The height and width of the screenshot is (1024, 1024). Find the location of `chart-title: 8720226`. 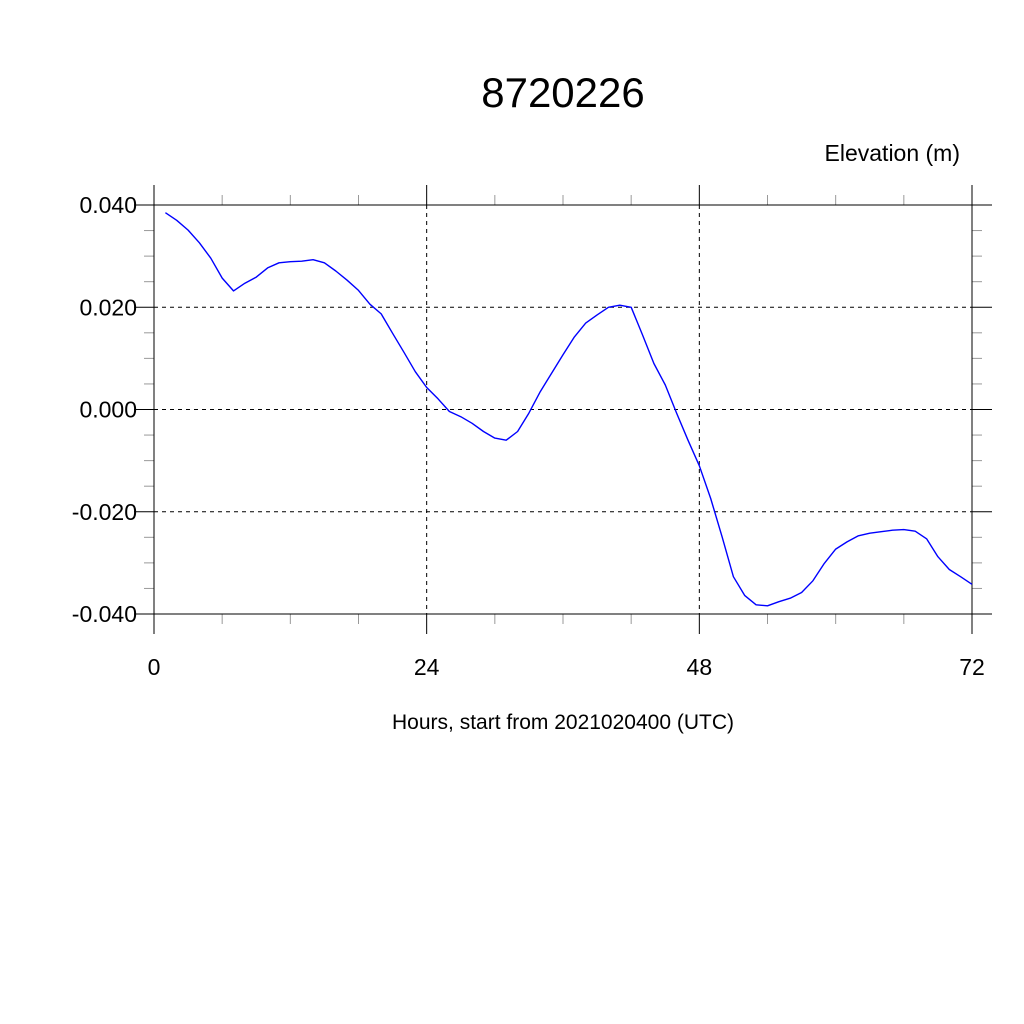

chart-title: 8720226 is located at coordinates (563, 92).